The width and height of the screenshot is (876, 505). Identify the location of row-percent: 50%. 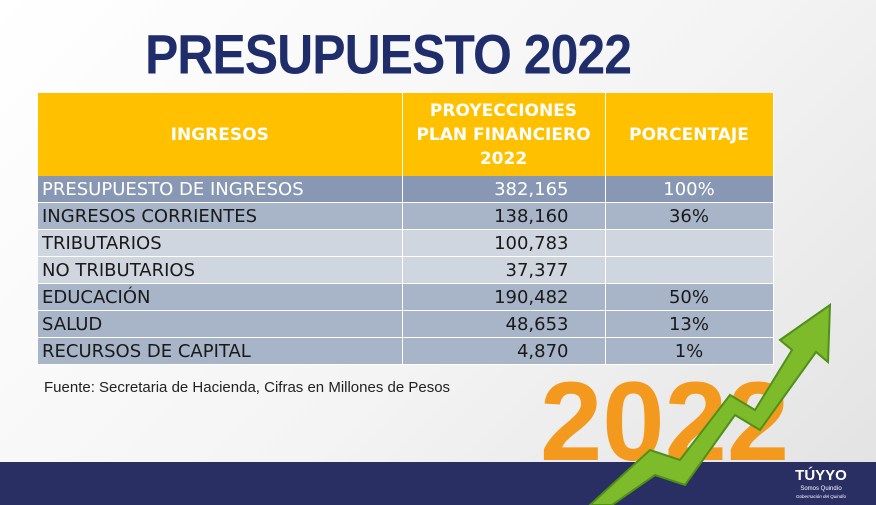
(689, 297).